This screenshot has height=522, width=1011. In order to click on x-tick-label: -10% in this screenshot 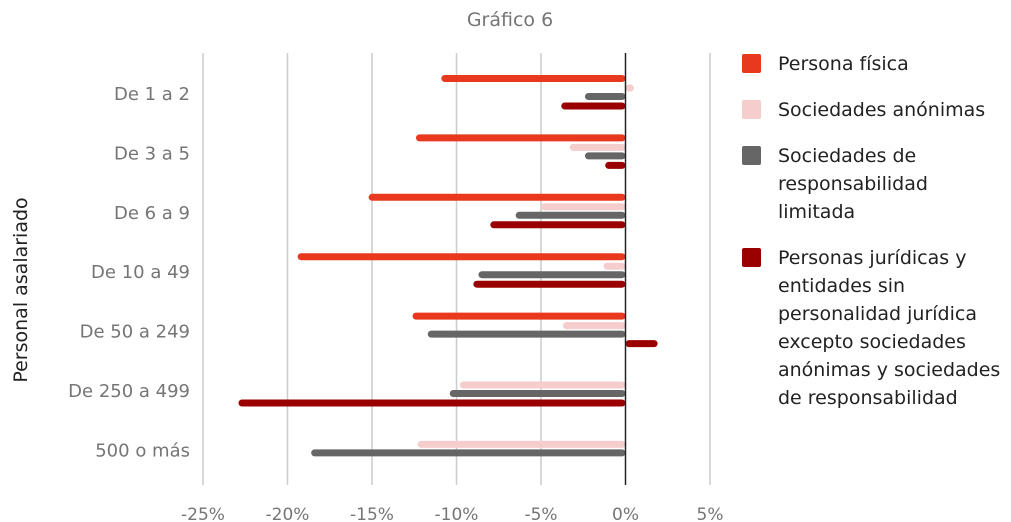, I will do `click(457, 513)`.